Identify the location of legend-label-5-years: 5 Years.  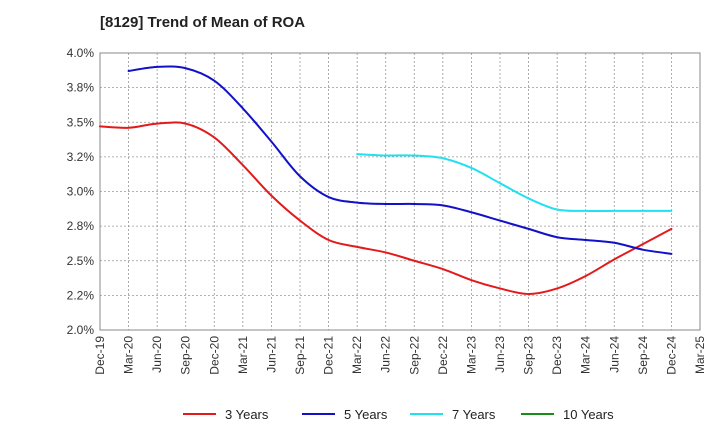
(366, 414).